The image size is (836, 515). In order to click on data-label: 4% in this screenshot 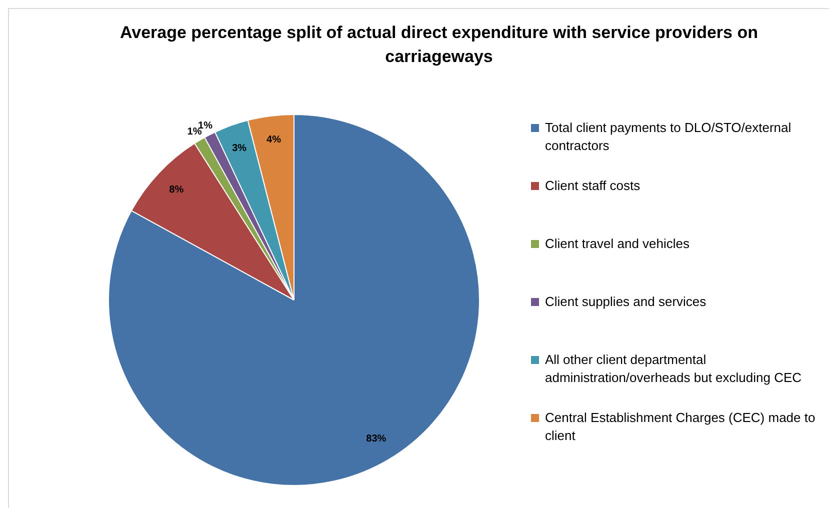, I will do `click(274, 140)`.